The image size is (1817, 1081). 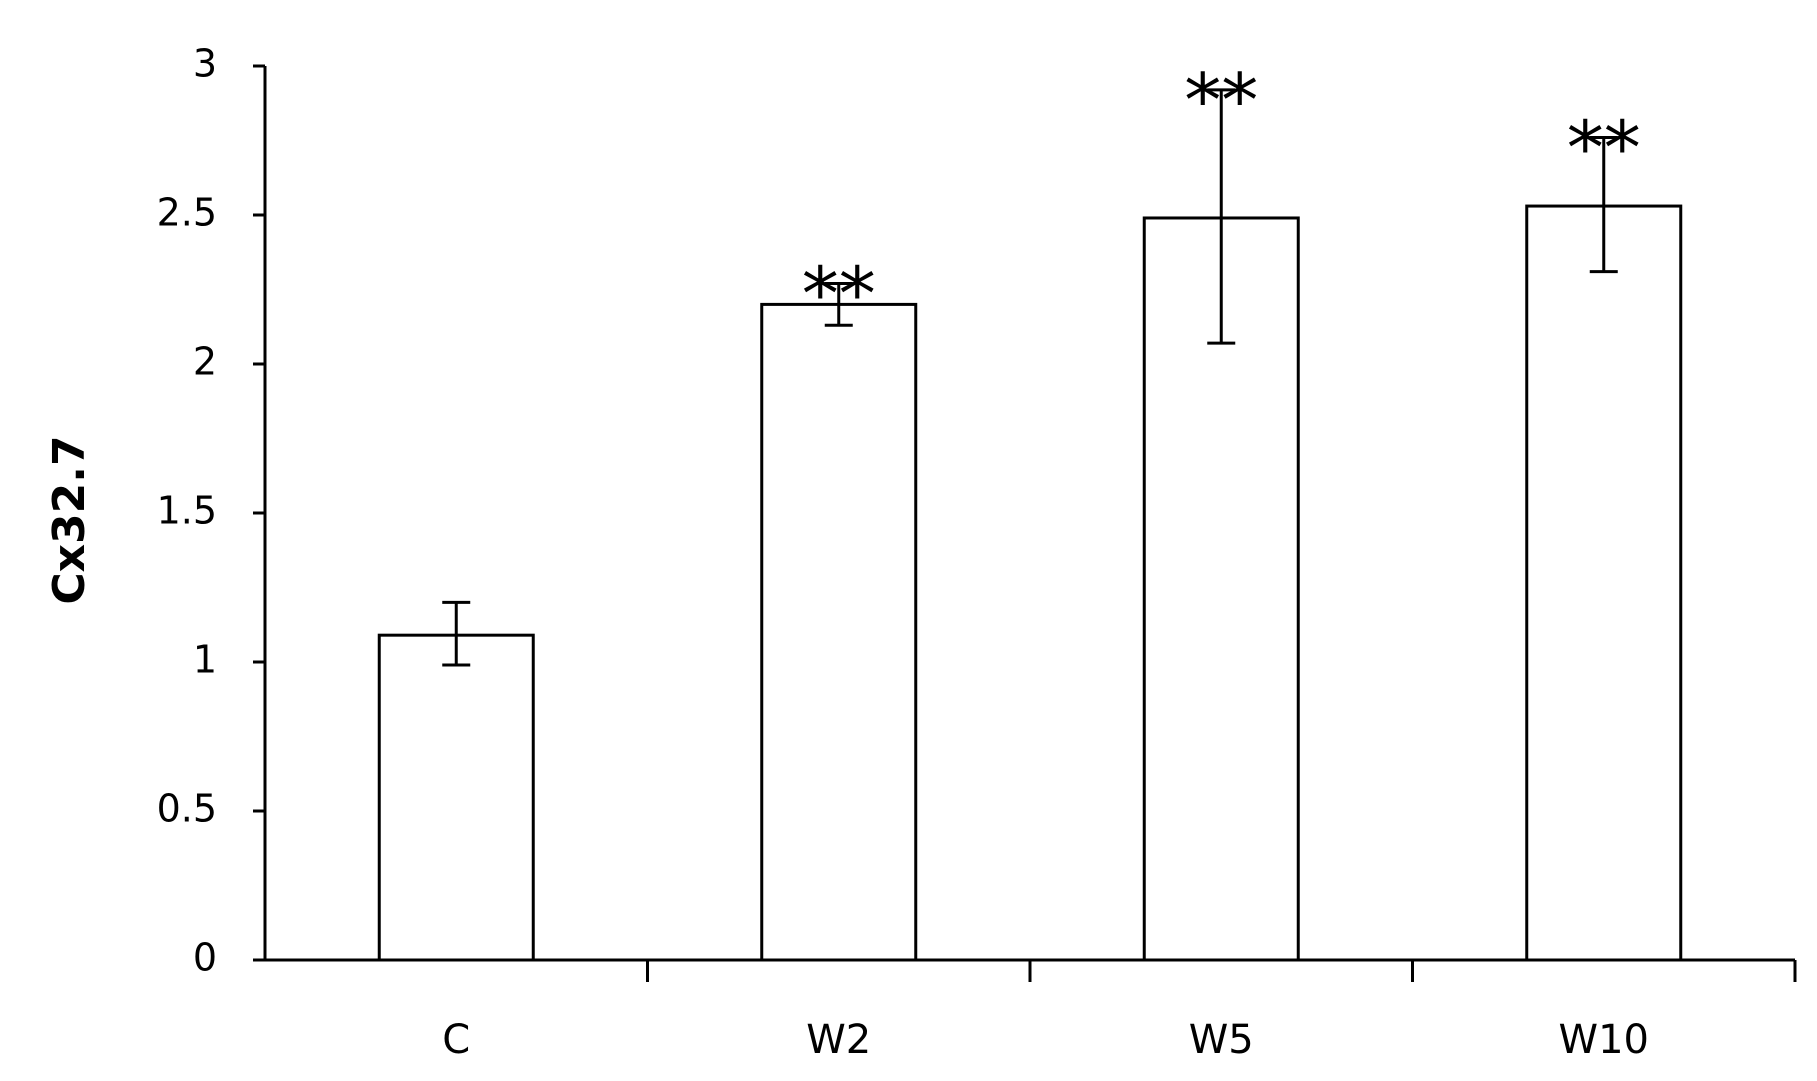 What do you see at coordinates (1604, 149) in the screenshot?
I see `significance-marker-w10: **` at bounding box center [1604, 149].